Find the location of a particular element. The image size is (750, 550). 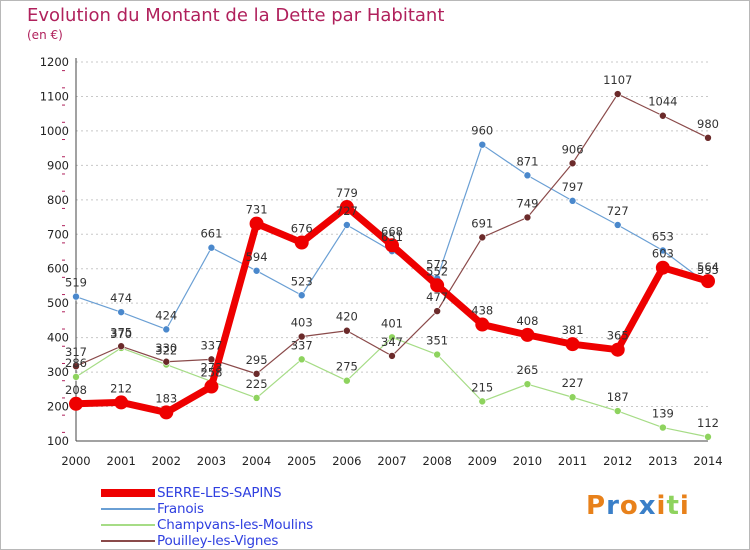

y-tick-label: 500 is located at coordinates (58, 303).